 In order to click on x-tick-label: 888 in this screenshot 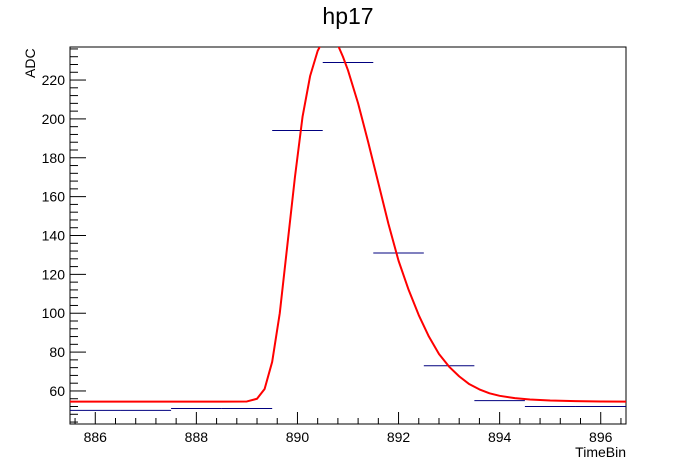, I will do `click(197, 437)`.